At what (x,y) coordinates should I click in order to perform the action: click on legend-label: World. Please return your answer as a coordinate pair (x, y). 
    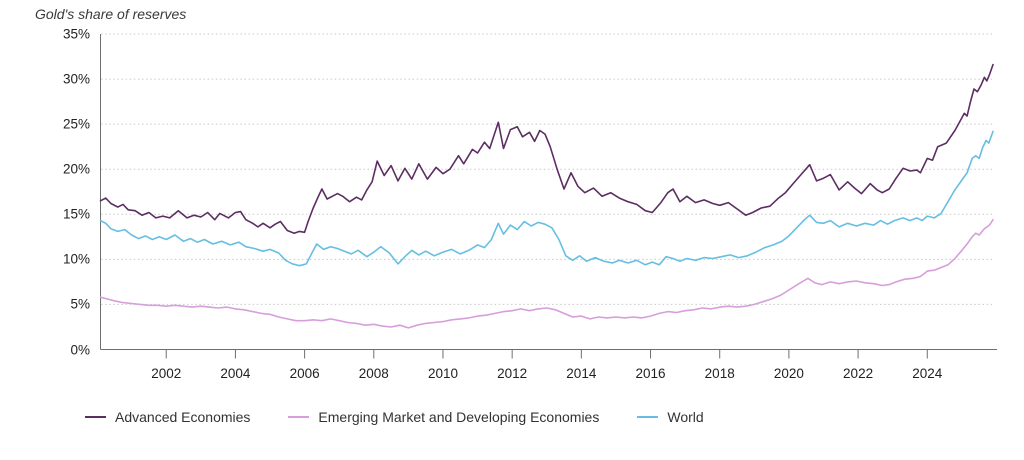
    Looking at the image, I should click on (685, 417).